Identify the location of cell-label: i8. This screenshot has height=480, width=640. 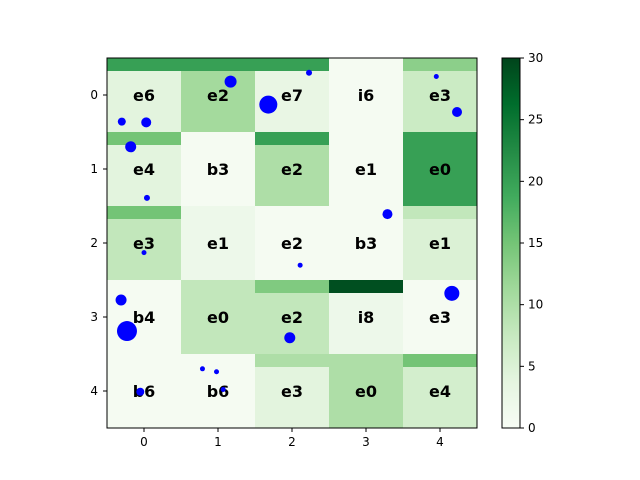
(366, 317).